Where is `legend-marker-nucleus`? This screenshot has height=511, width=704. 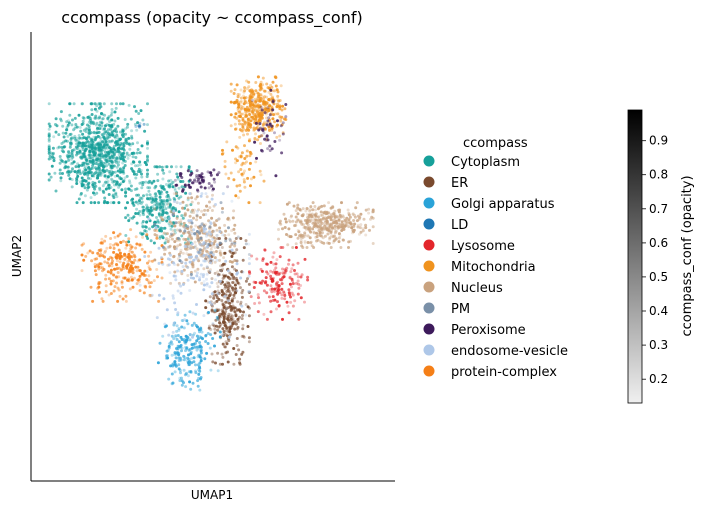
legend-marker-nucleus is located at coordinates (429, 287).